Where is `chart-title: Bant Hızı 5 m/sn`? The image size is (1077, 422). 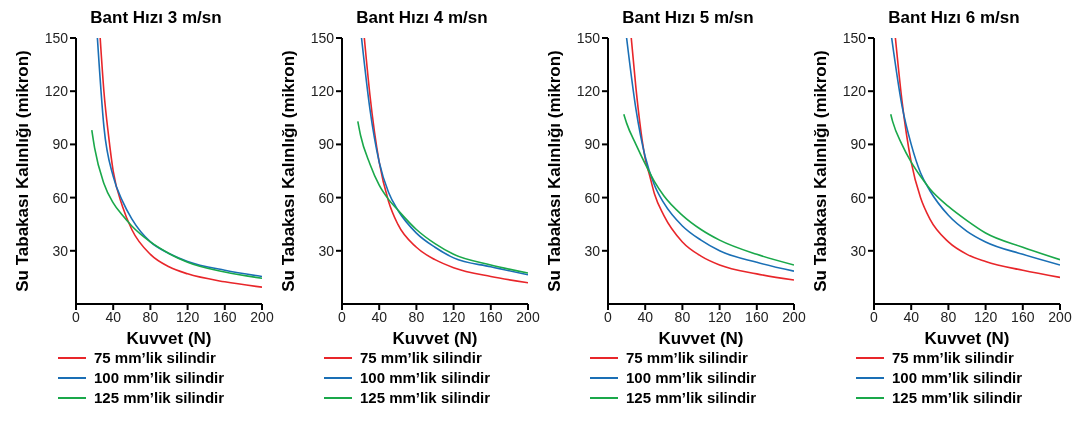
chart-title: Bant Hızı 5 m/sn is located at coordinates (688, 18).